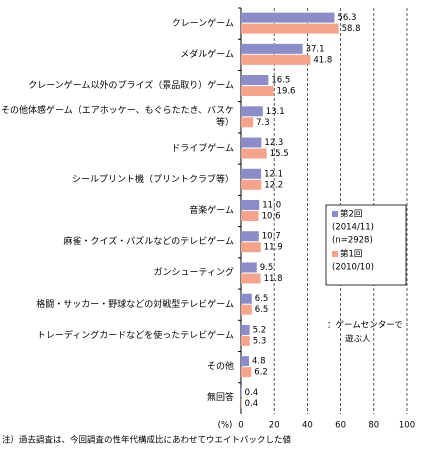  Describe the element at coordinates (340, 426) in the screenshot. I see `x-tick-label: 60` at that location.